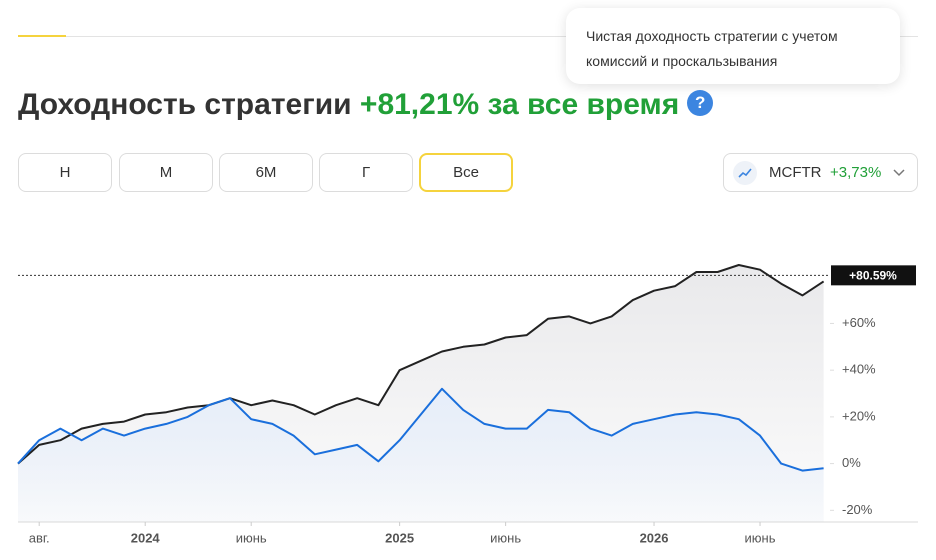 This screenshot has width=936, height=560. Describe the element at coordinates (519, 104) in the screenshot. I see `title-value: +81,21% за все время` at that location.